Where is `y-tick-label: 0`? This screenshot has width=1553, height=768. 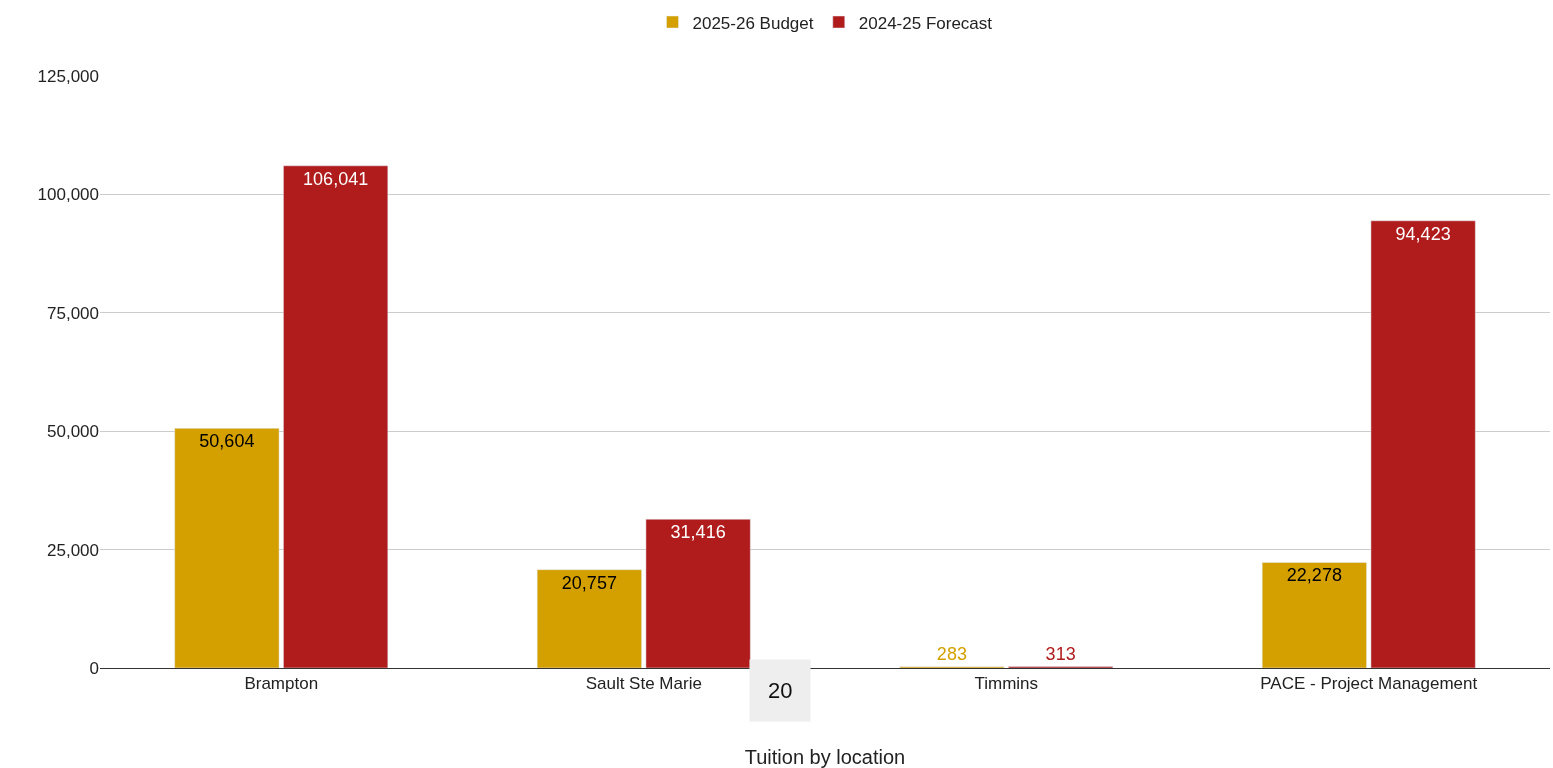 y-tick-label: 0 is located at coordinates (94, 668).